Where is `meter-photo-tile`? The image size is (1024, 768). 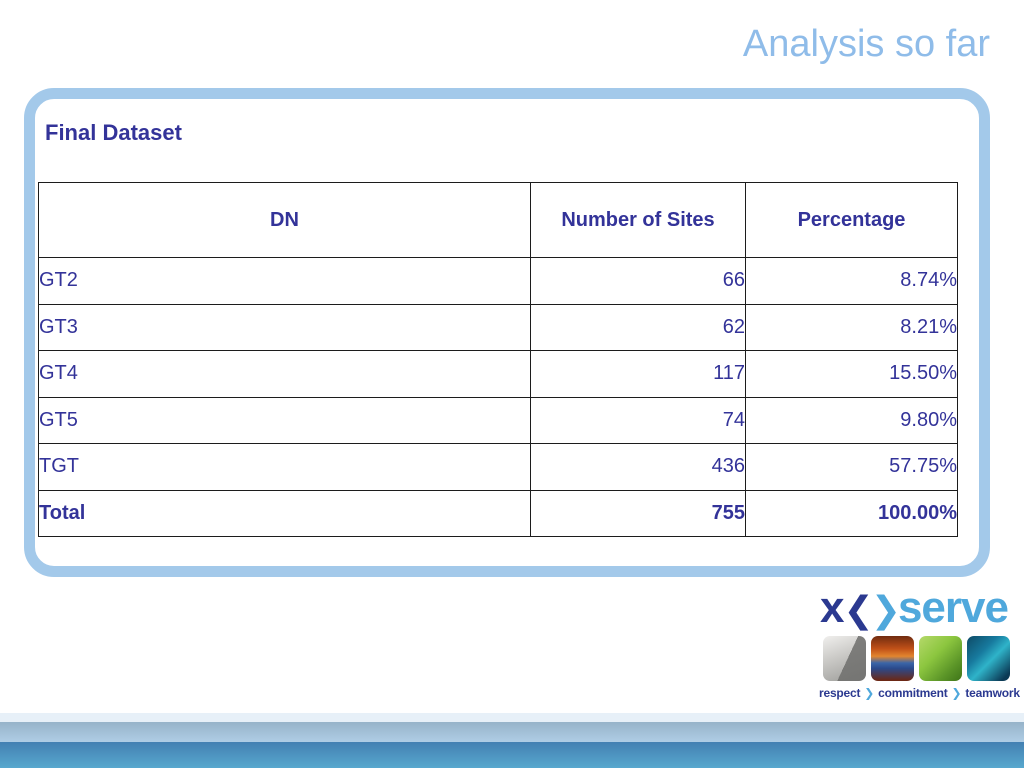
meter-photo-tile is located at coordinates (844, 658).